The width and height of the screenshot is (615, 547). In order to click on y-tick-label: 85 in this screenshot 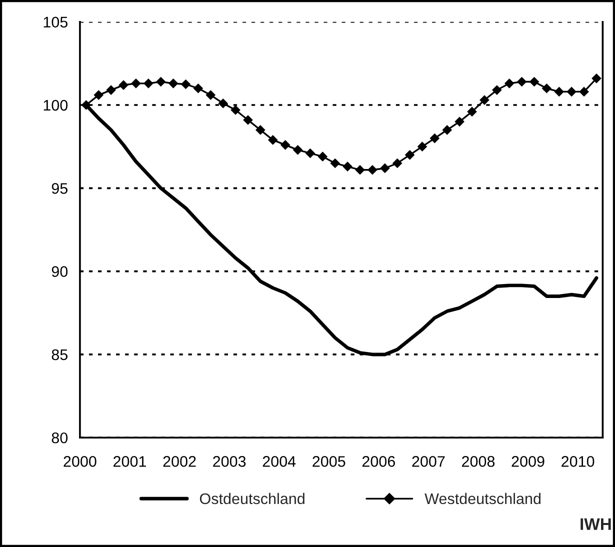, I will do `click(60, 354)`.